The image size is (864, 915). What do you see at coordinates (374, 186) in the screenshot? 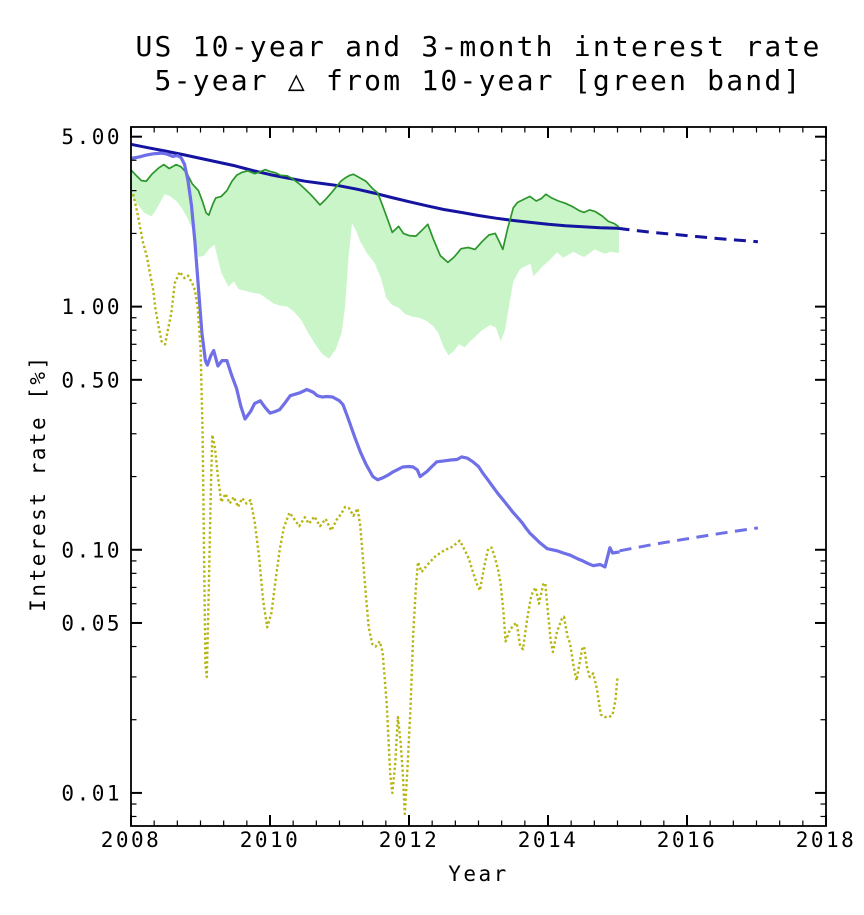
I see `series-trend_10y-line` at bounding box center [374, 186].